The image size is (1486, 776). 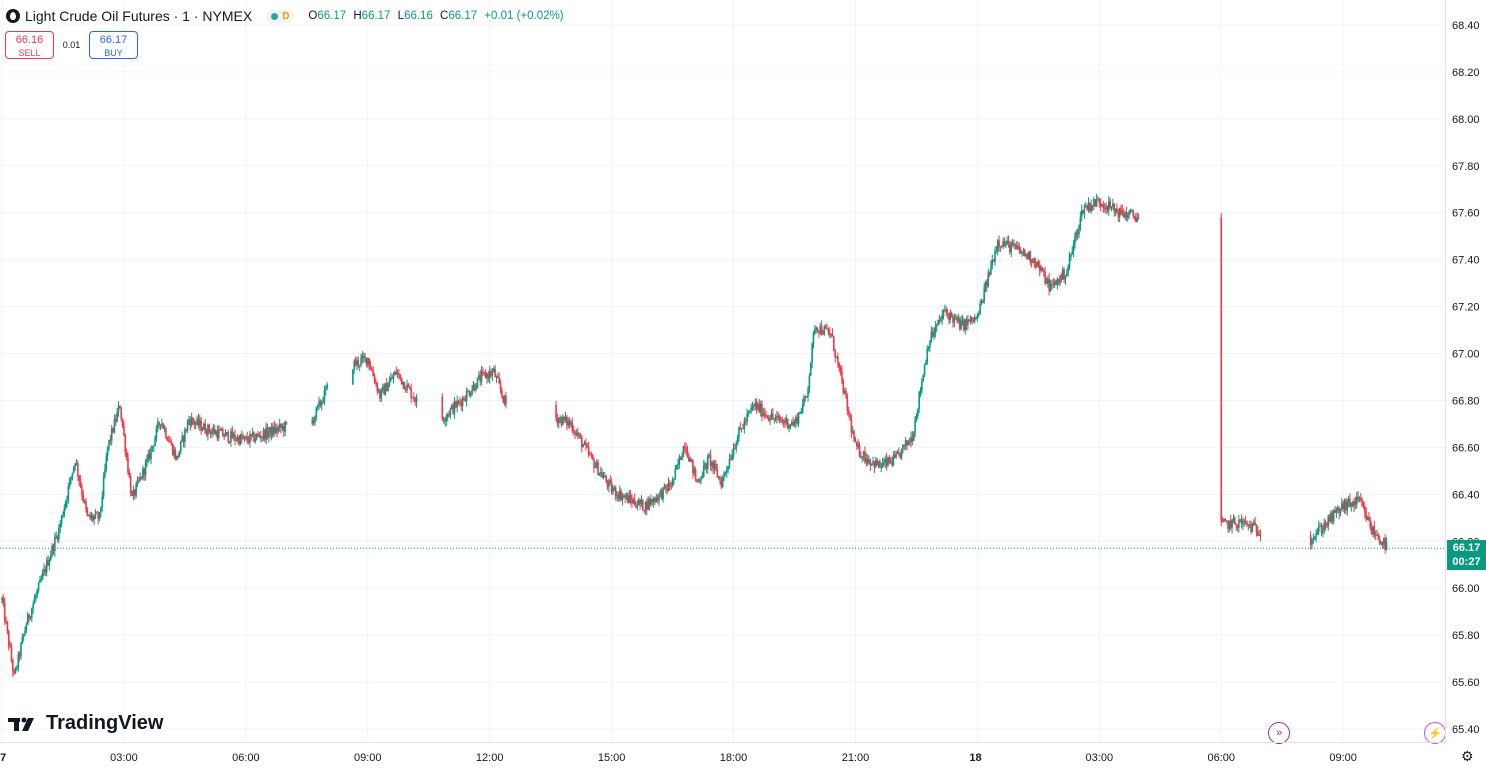 I want to click on sell-button: 66.16 SELL, so click(x=29, y=45).